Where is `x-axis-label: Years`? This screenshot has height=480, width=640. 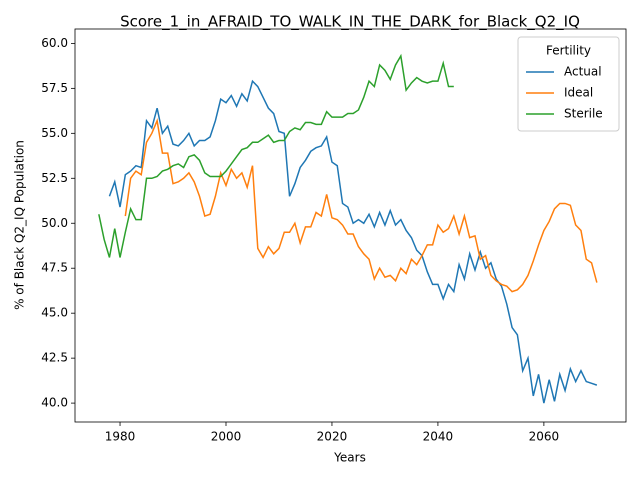
x-axis-label: Years is located at coordinates (349, 458).